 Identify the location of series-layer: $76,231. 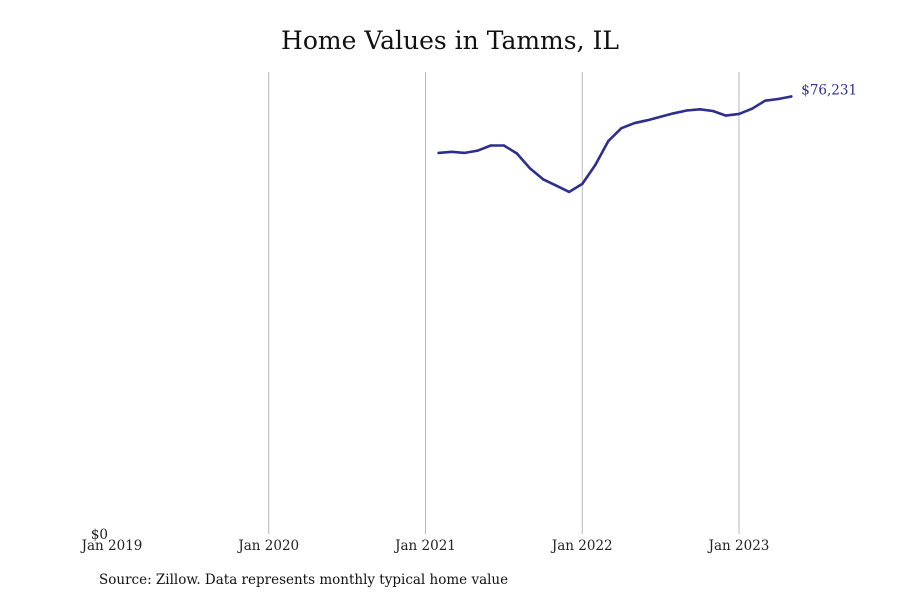
(647, 138).